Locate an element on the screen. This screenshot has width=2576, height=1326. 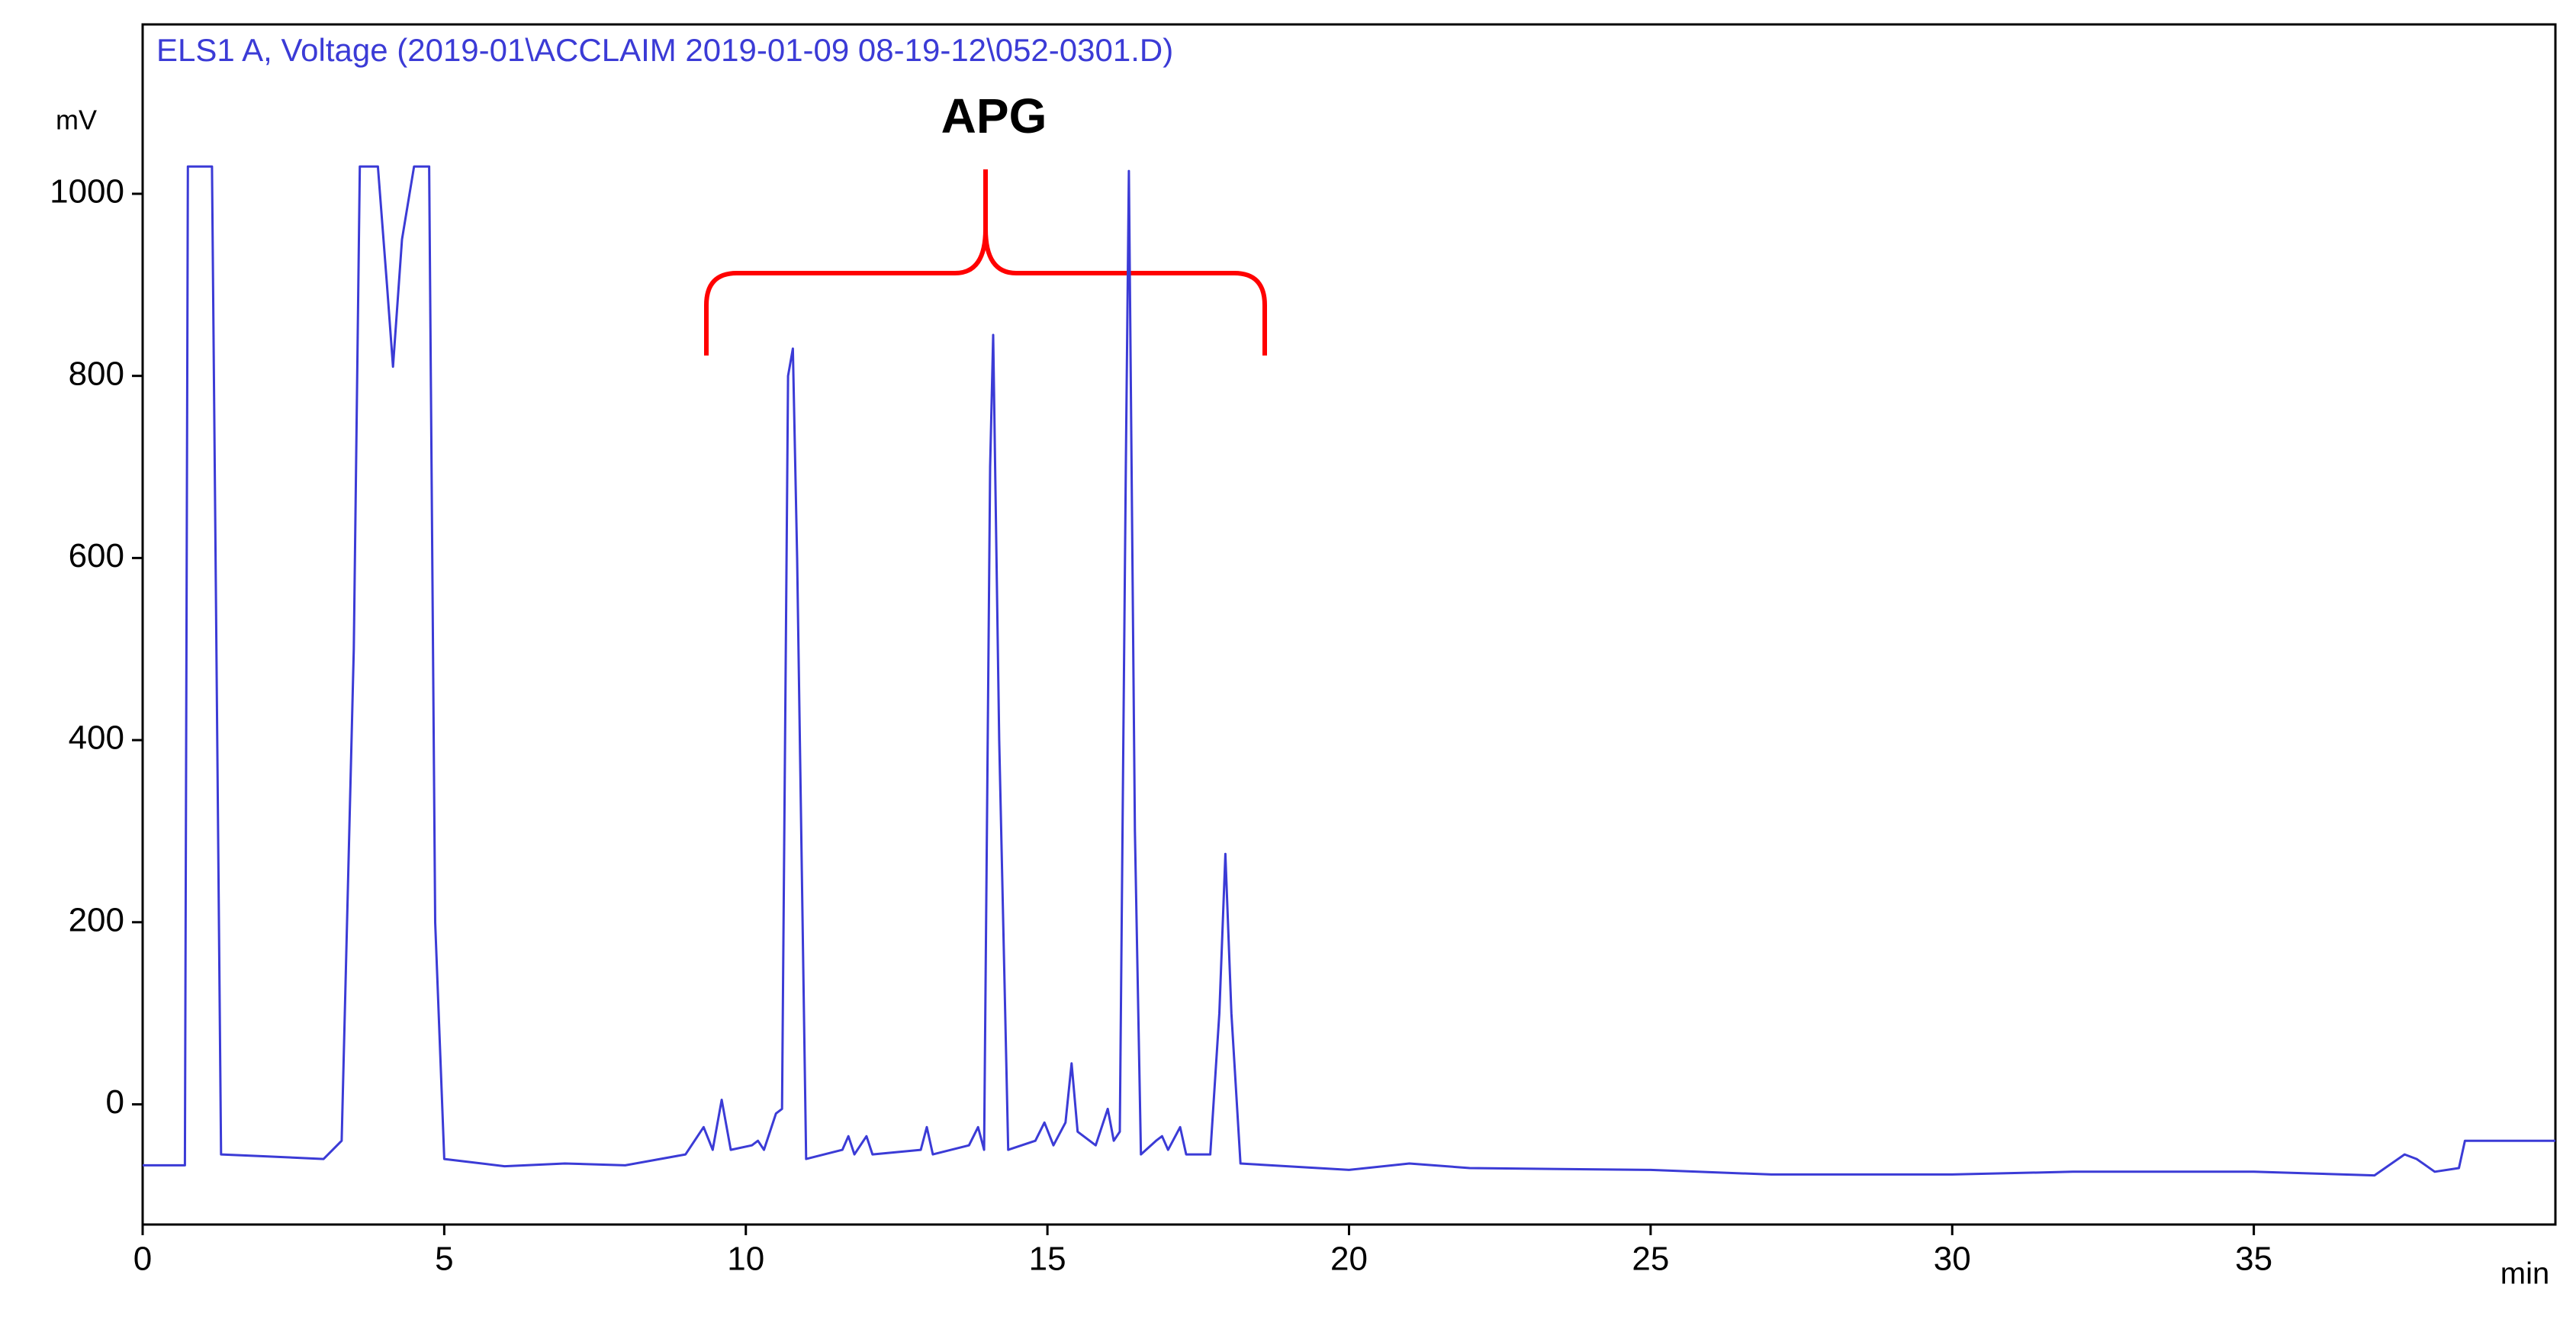
x-tick-label: 25 is located at coordinates (1650, 1259).